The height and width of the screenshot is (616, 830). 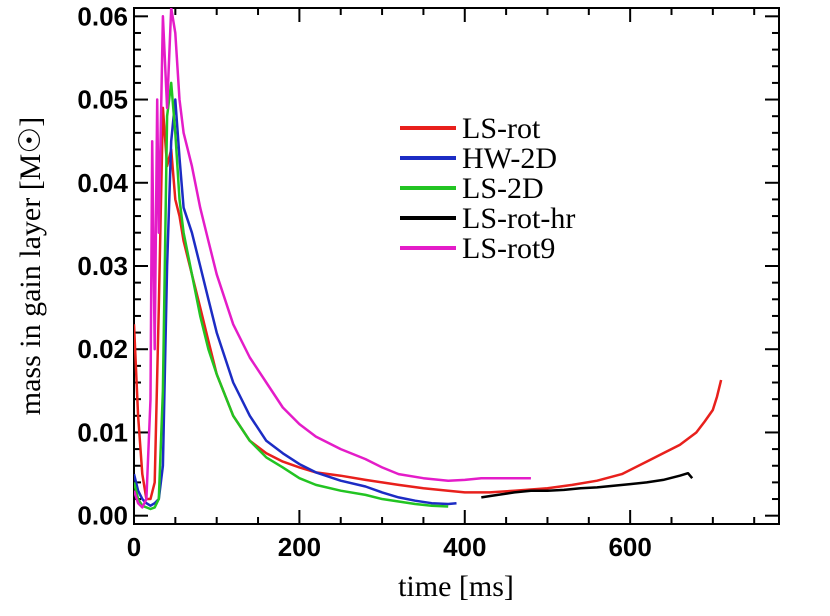 What do you see at coordinates (456, 586) in the screenshot?
I see `x-axis-title: time [ms]` at bounding box center [456, 586].